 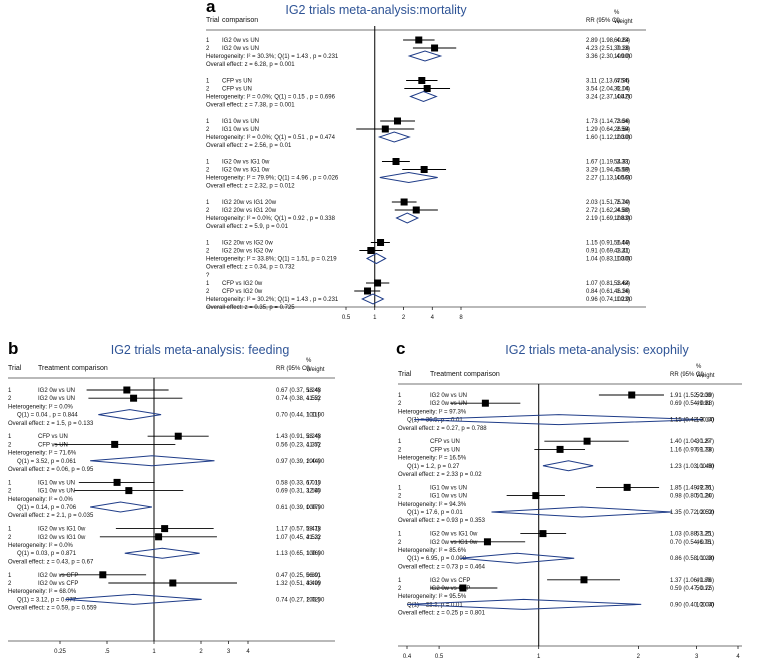 I want to click on rr-value: 0.74 (0.38, 1.52), so click(x=298, y=399).